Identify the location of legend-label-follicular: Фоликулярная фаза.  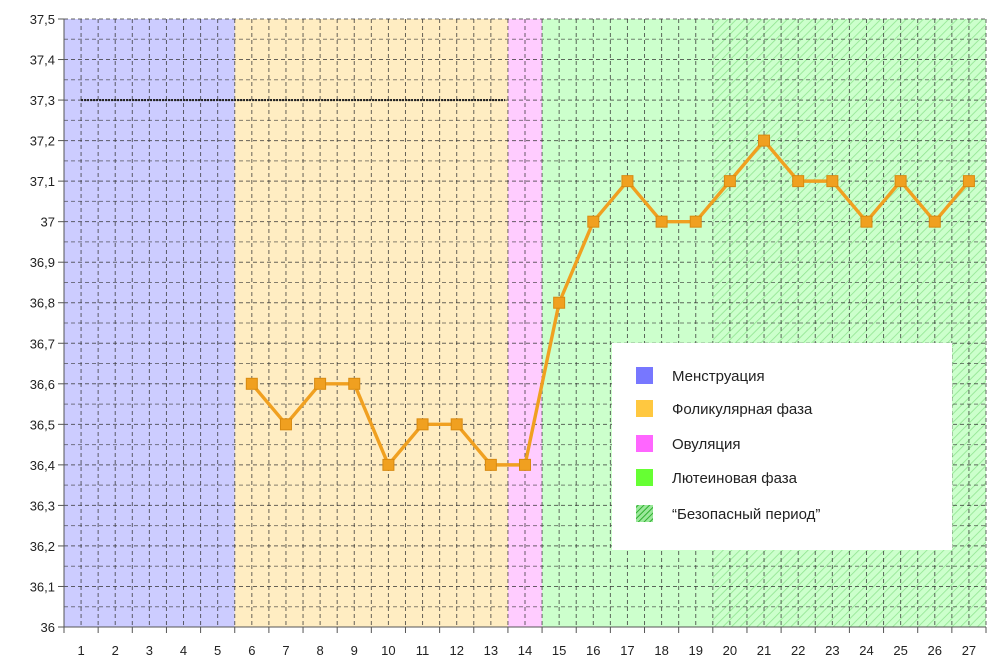
(742, 409).